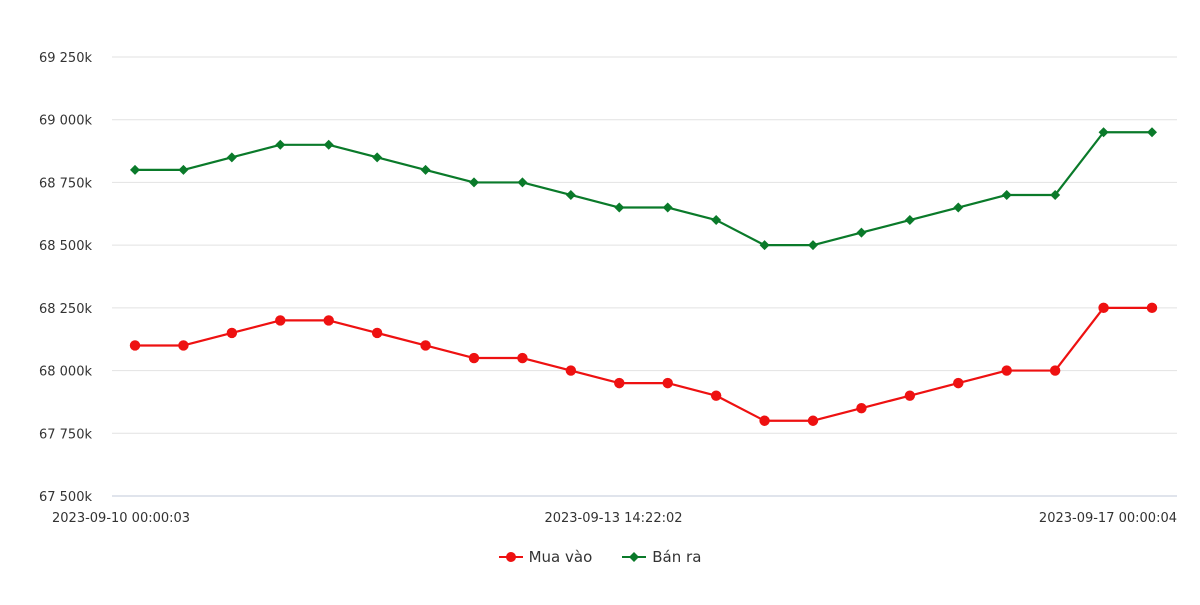 The image size is (1200, 605). Describe the element at coordinates (65, 434) in the screenshot. I see `y-tick-label: 67 750k` at that location.